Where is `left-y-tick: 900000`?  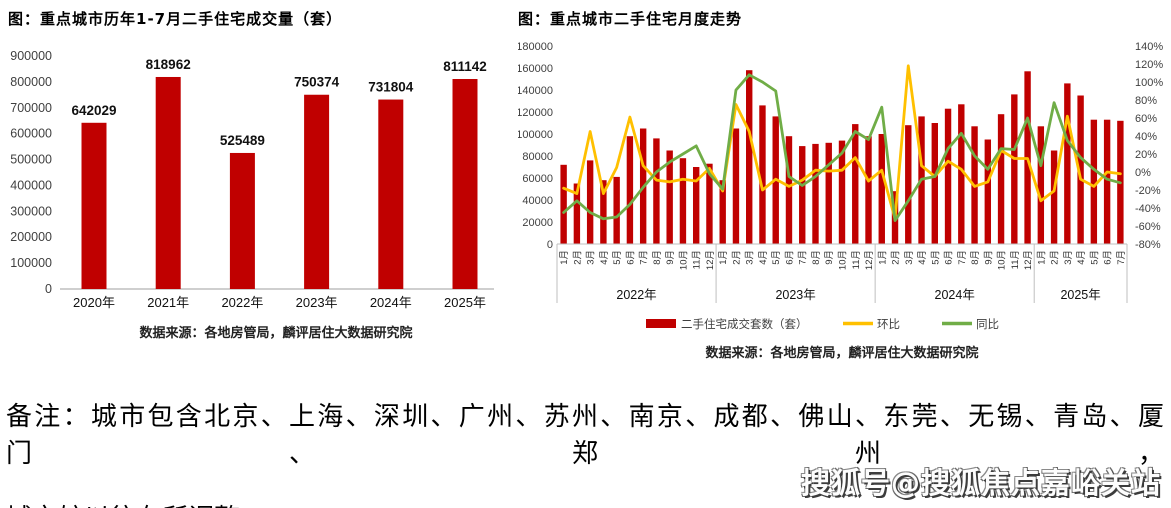 left-y-tick: 900000 is located at coordinates (31, 56).